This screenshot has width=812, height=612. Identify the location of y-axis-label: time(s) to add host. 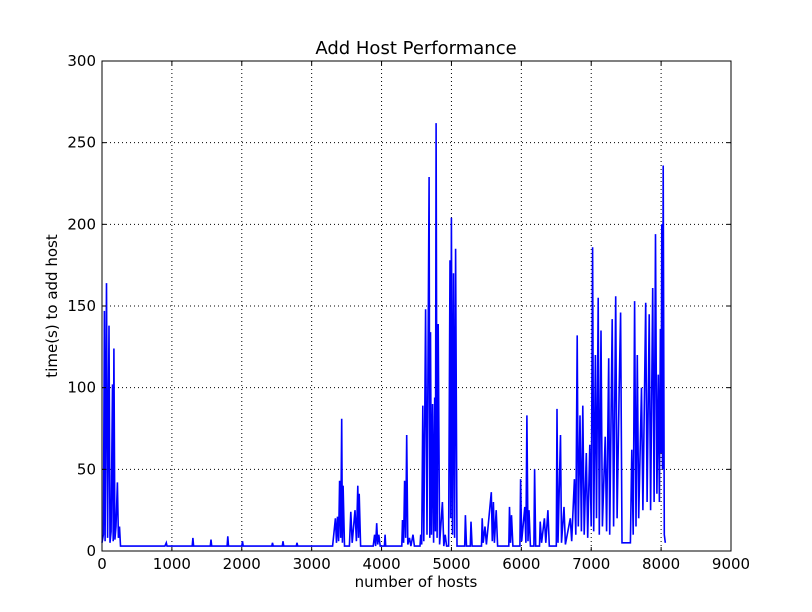
(52, 306).